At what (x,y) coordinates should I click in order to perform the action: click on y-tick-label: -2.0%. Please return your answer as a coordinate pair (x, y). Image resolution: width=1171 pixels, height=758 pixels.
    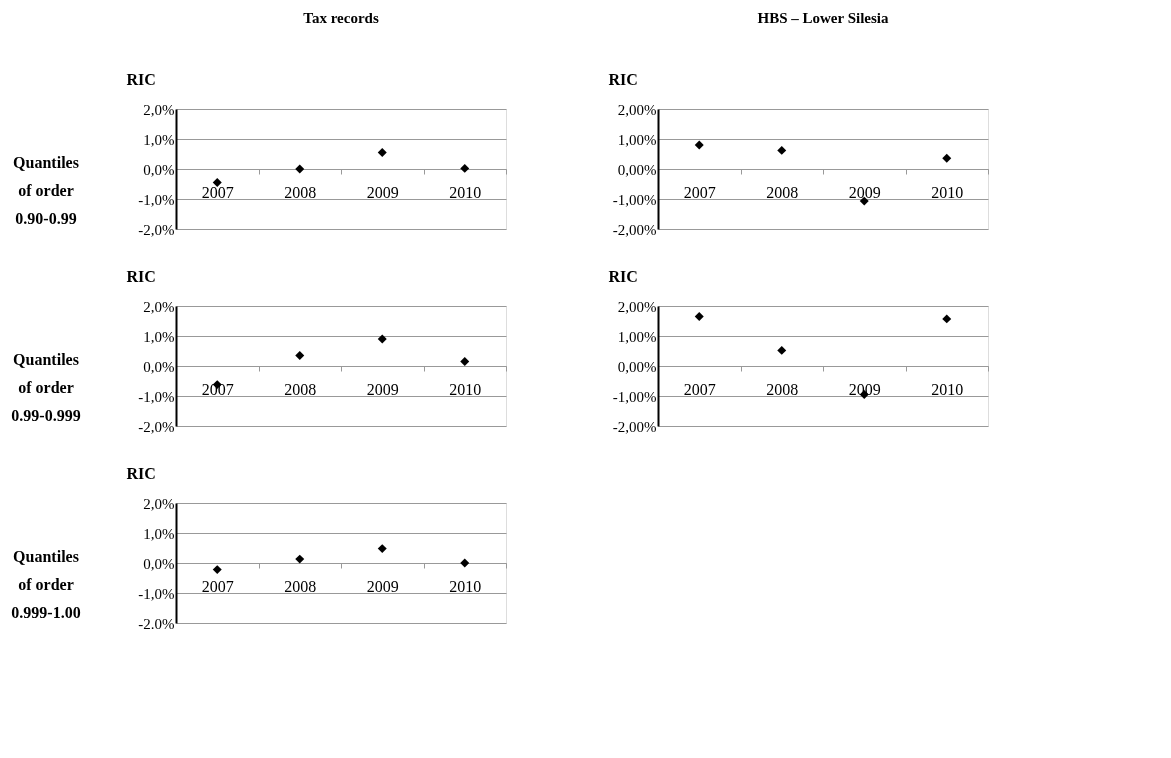
    Looking at the image, I should click on (156, 623).